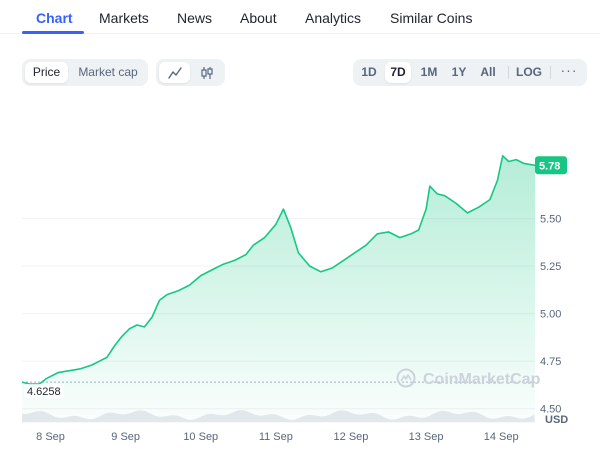 The image size is (600, 460). I want to click on log-scale-button: LOG, so click(529, 72).